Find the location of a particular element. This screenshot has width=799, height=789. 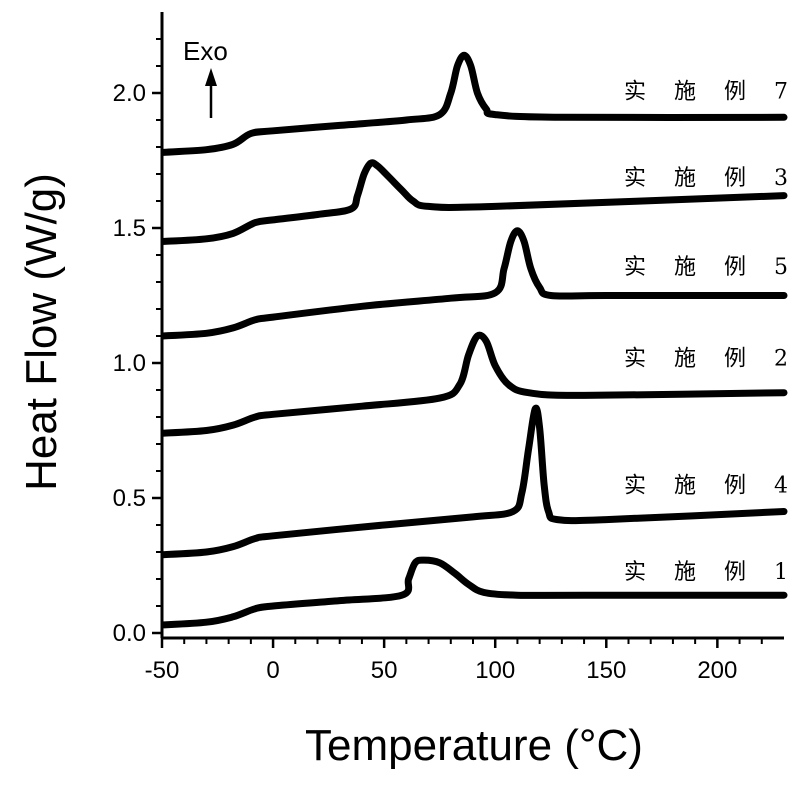

x-tick-label: 200 is located at coordinates (717, 670).